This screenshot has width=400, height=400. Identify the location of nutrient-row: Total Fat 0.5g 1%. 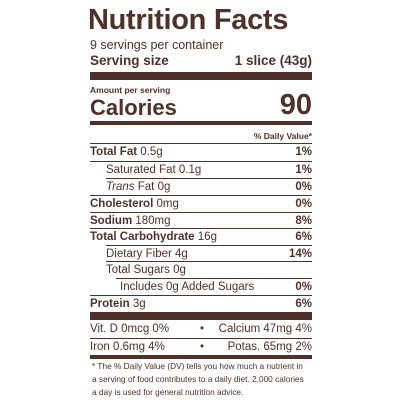
(201, 152).